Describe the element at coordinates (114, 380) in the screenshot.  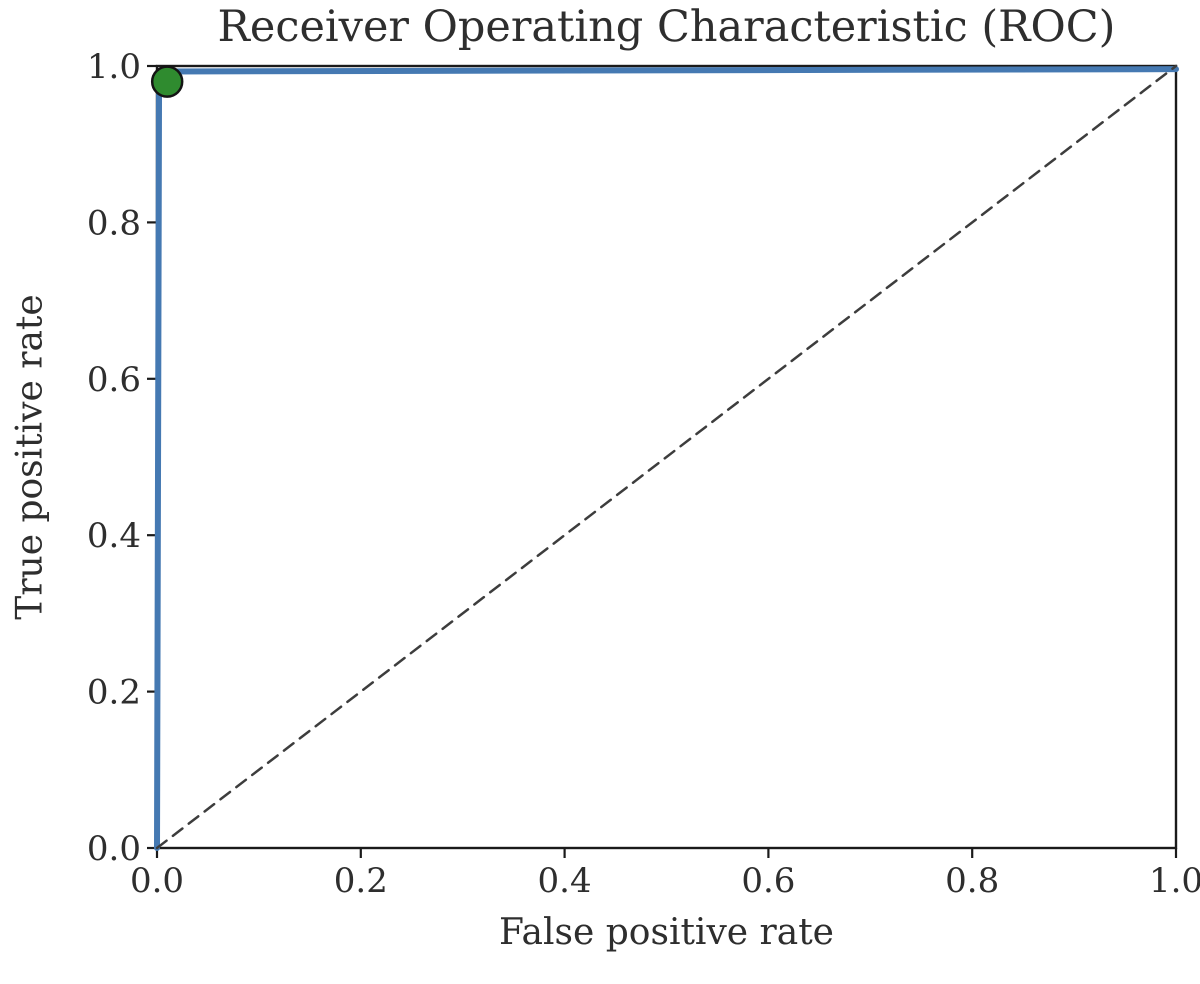
I see `y-tick-label: 0.6` at that location.